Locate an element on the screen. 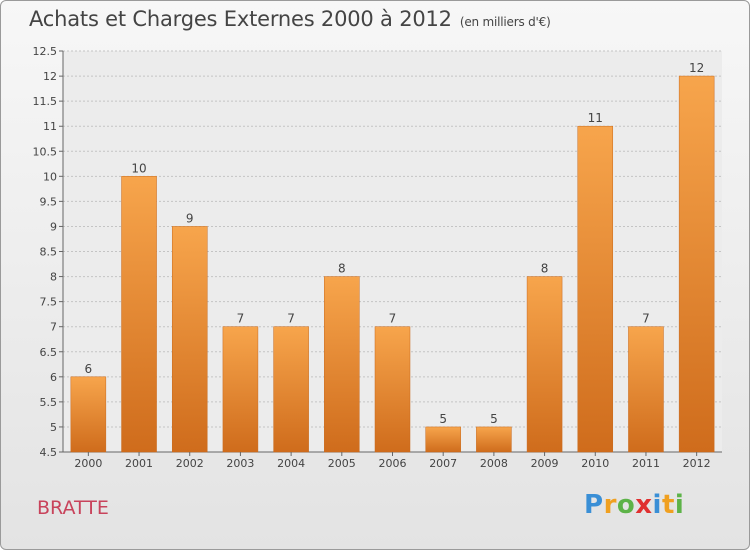 This screenshot has width=750, height=550. bar-value-label: 11 is located at coordinates (595, 118).